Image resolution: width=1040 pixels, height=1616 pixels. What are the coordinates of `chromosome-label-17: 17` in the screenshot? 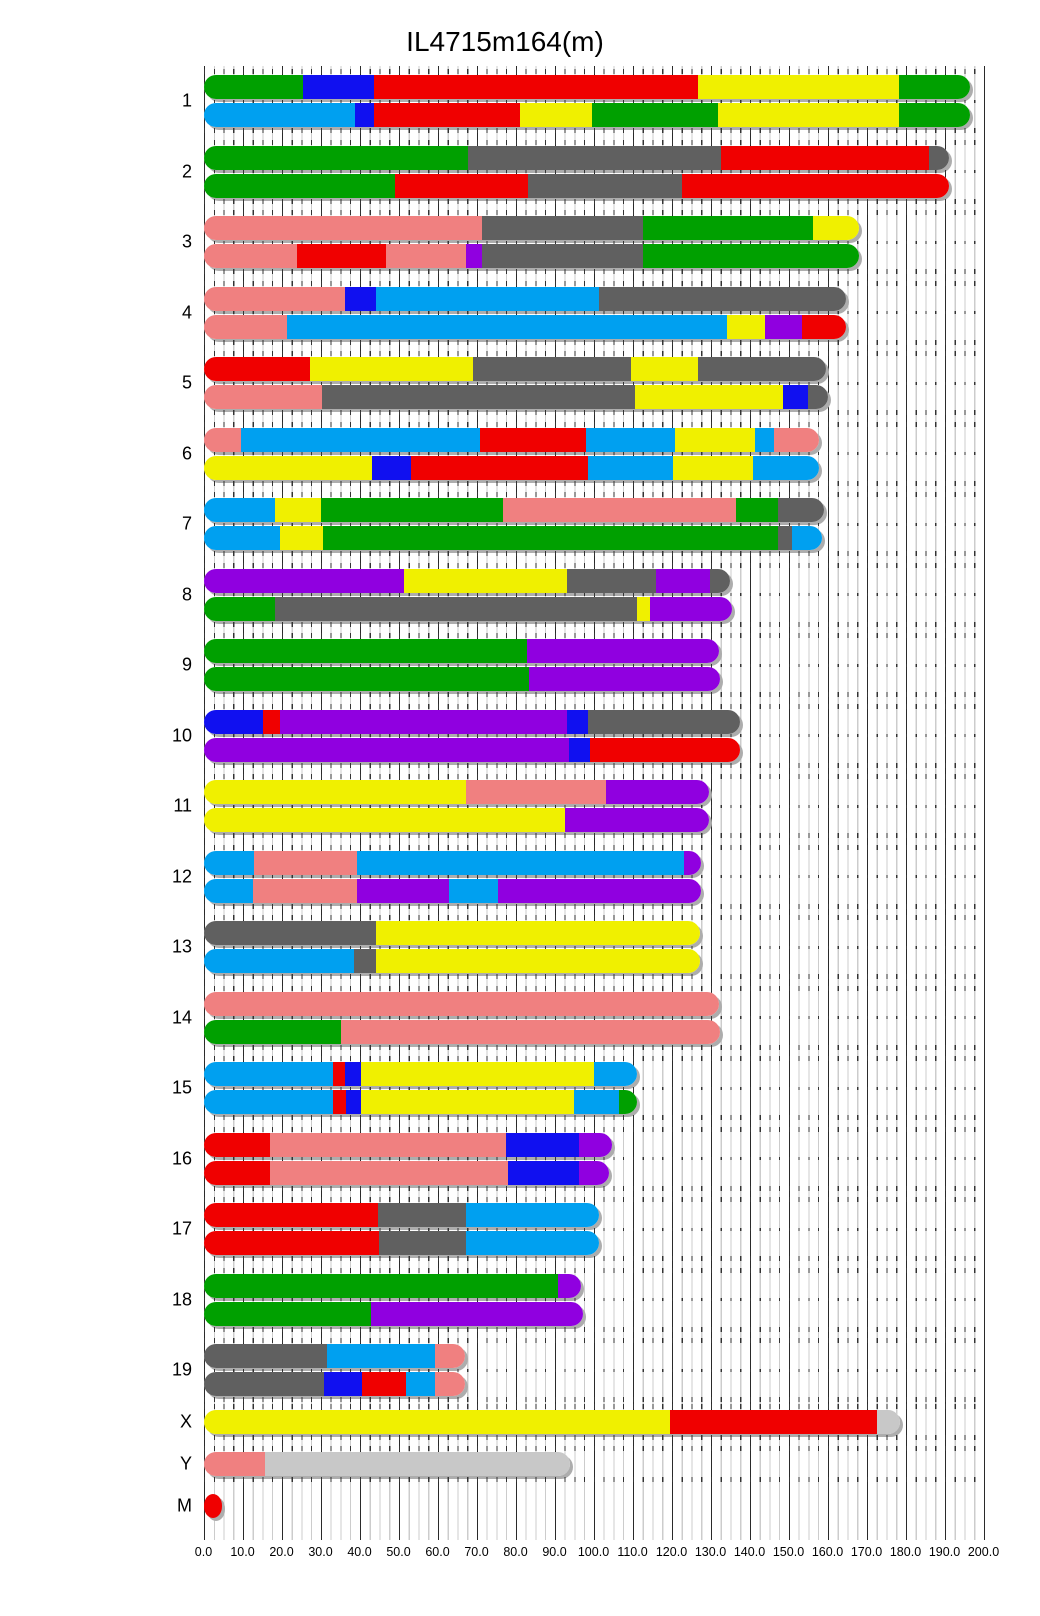 It's located at (181, 1228).